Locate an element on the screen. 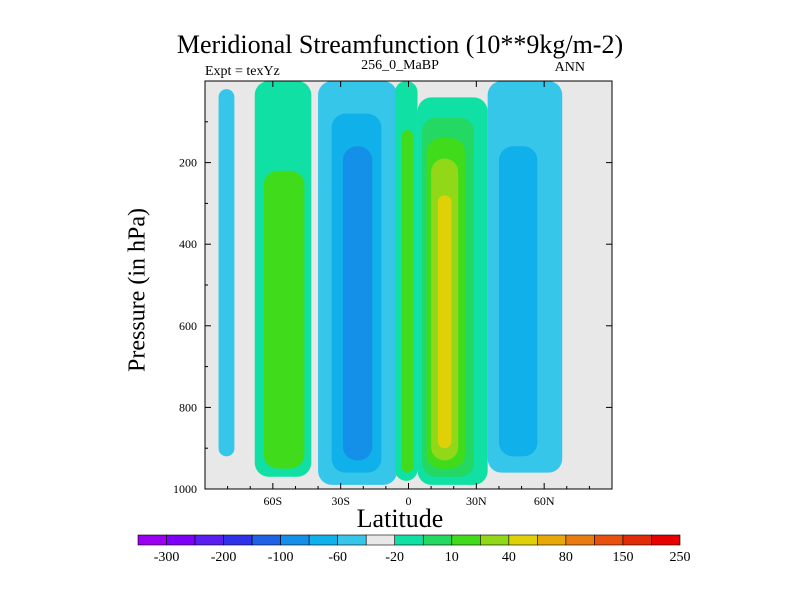  chart-title: Meridional Streamfunction (10**9kg/m-2) is located at coordinates (400, 44).